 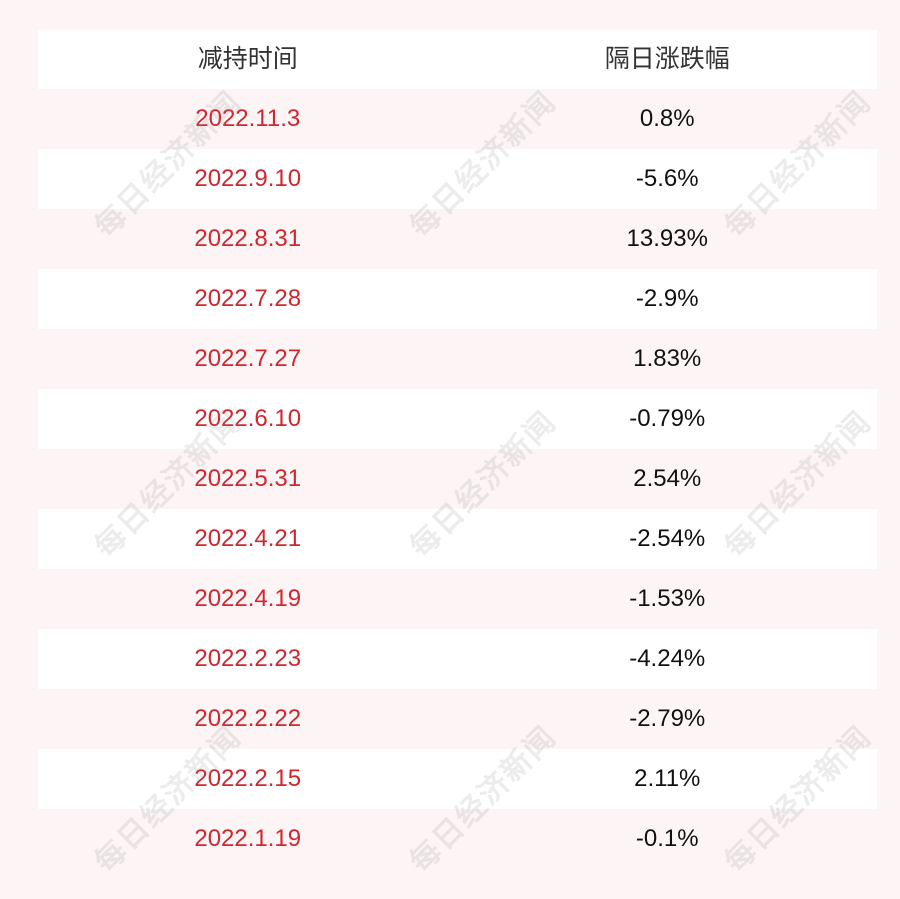 What do you see at coordinates (457, 599) in the screenshot?
I see `table-row: 2022.4.19 -1.53%` at bounding box center [457, 599].